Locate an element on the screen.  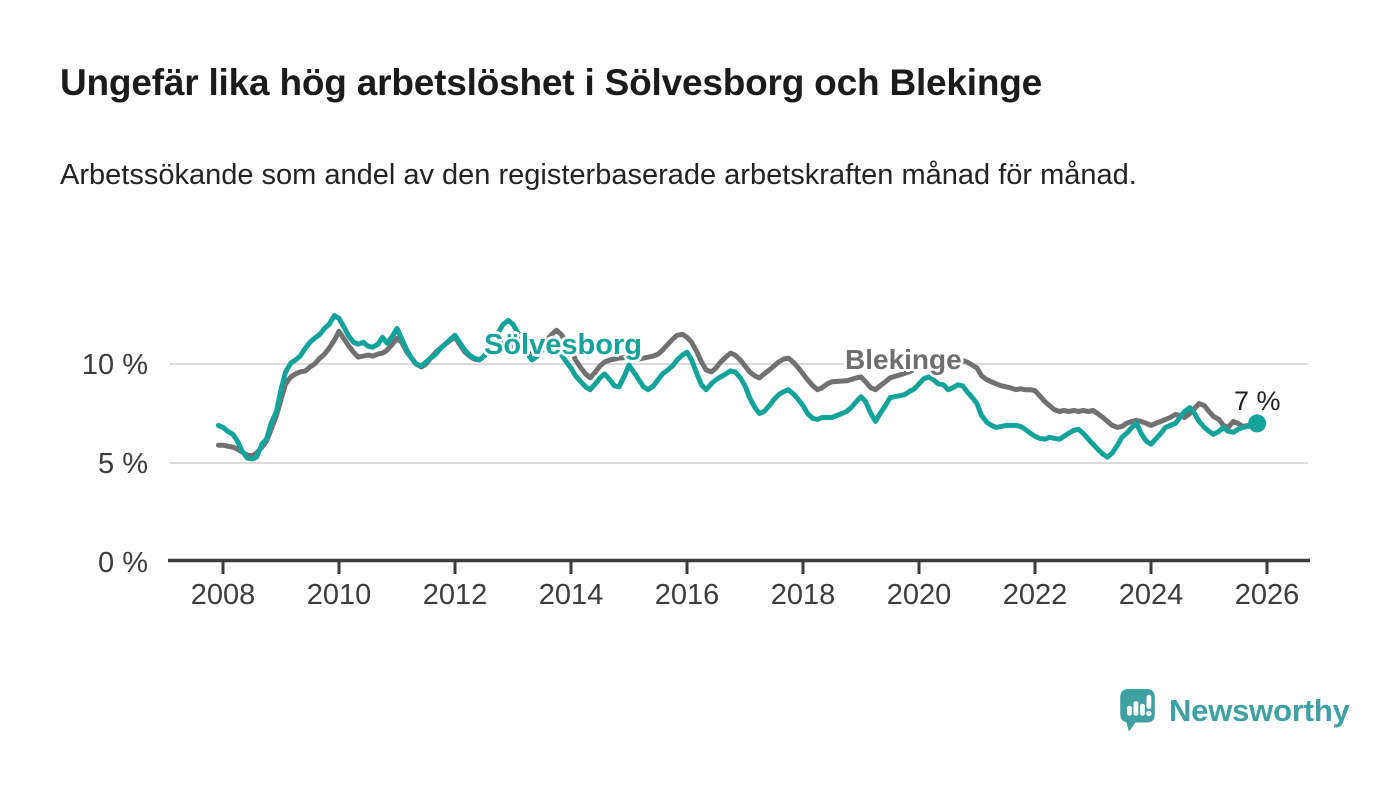
y-tick-label: 0 % is located at coordinates (123, 563).